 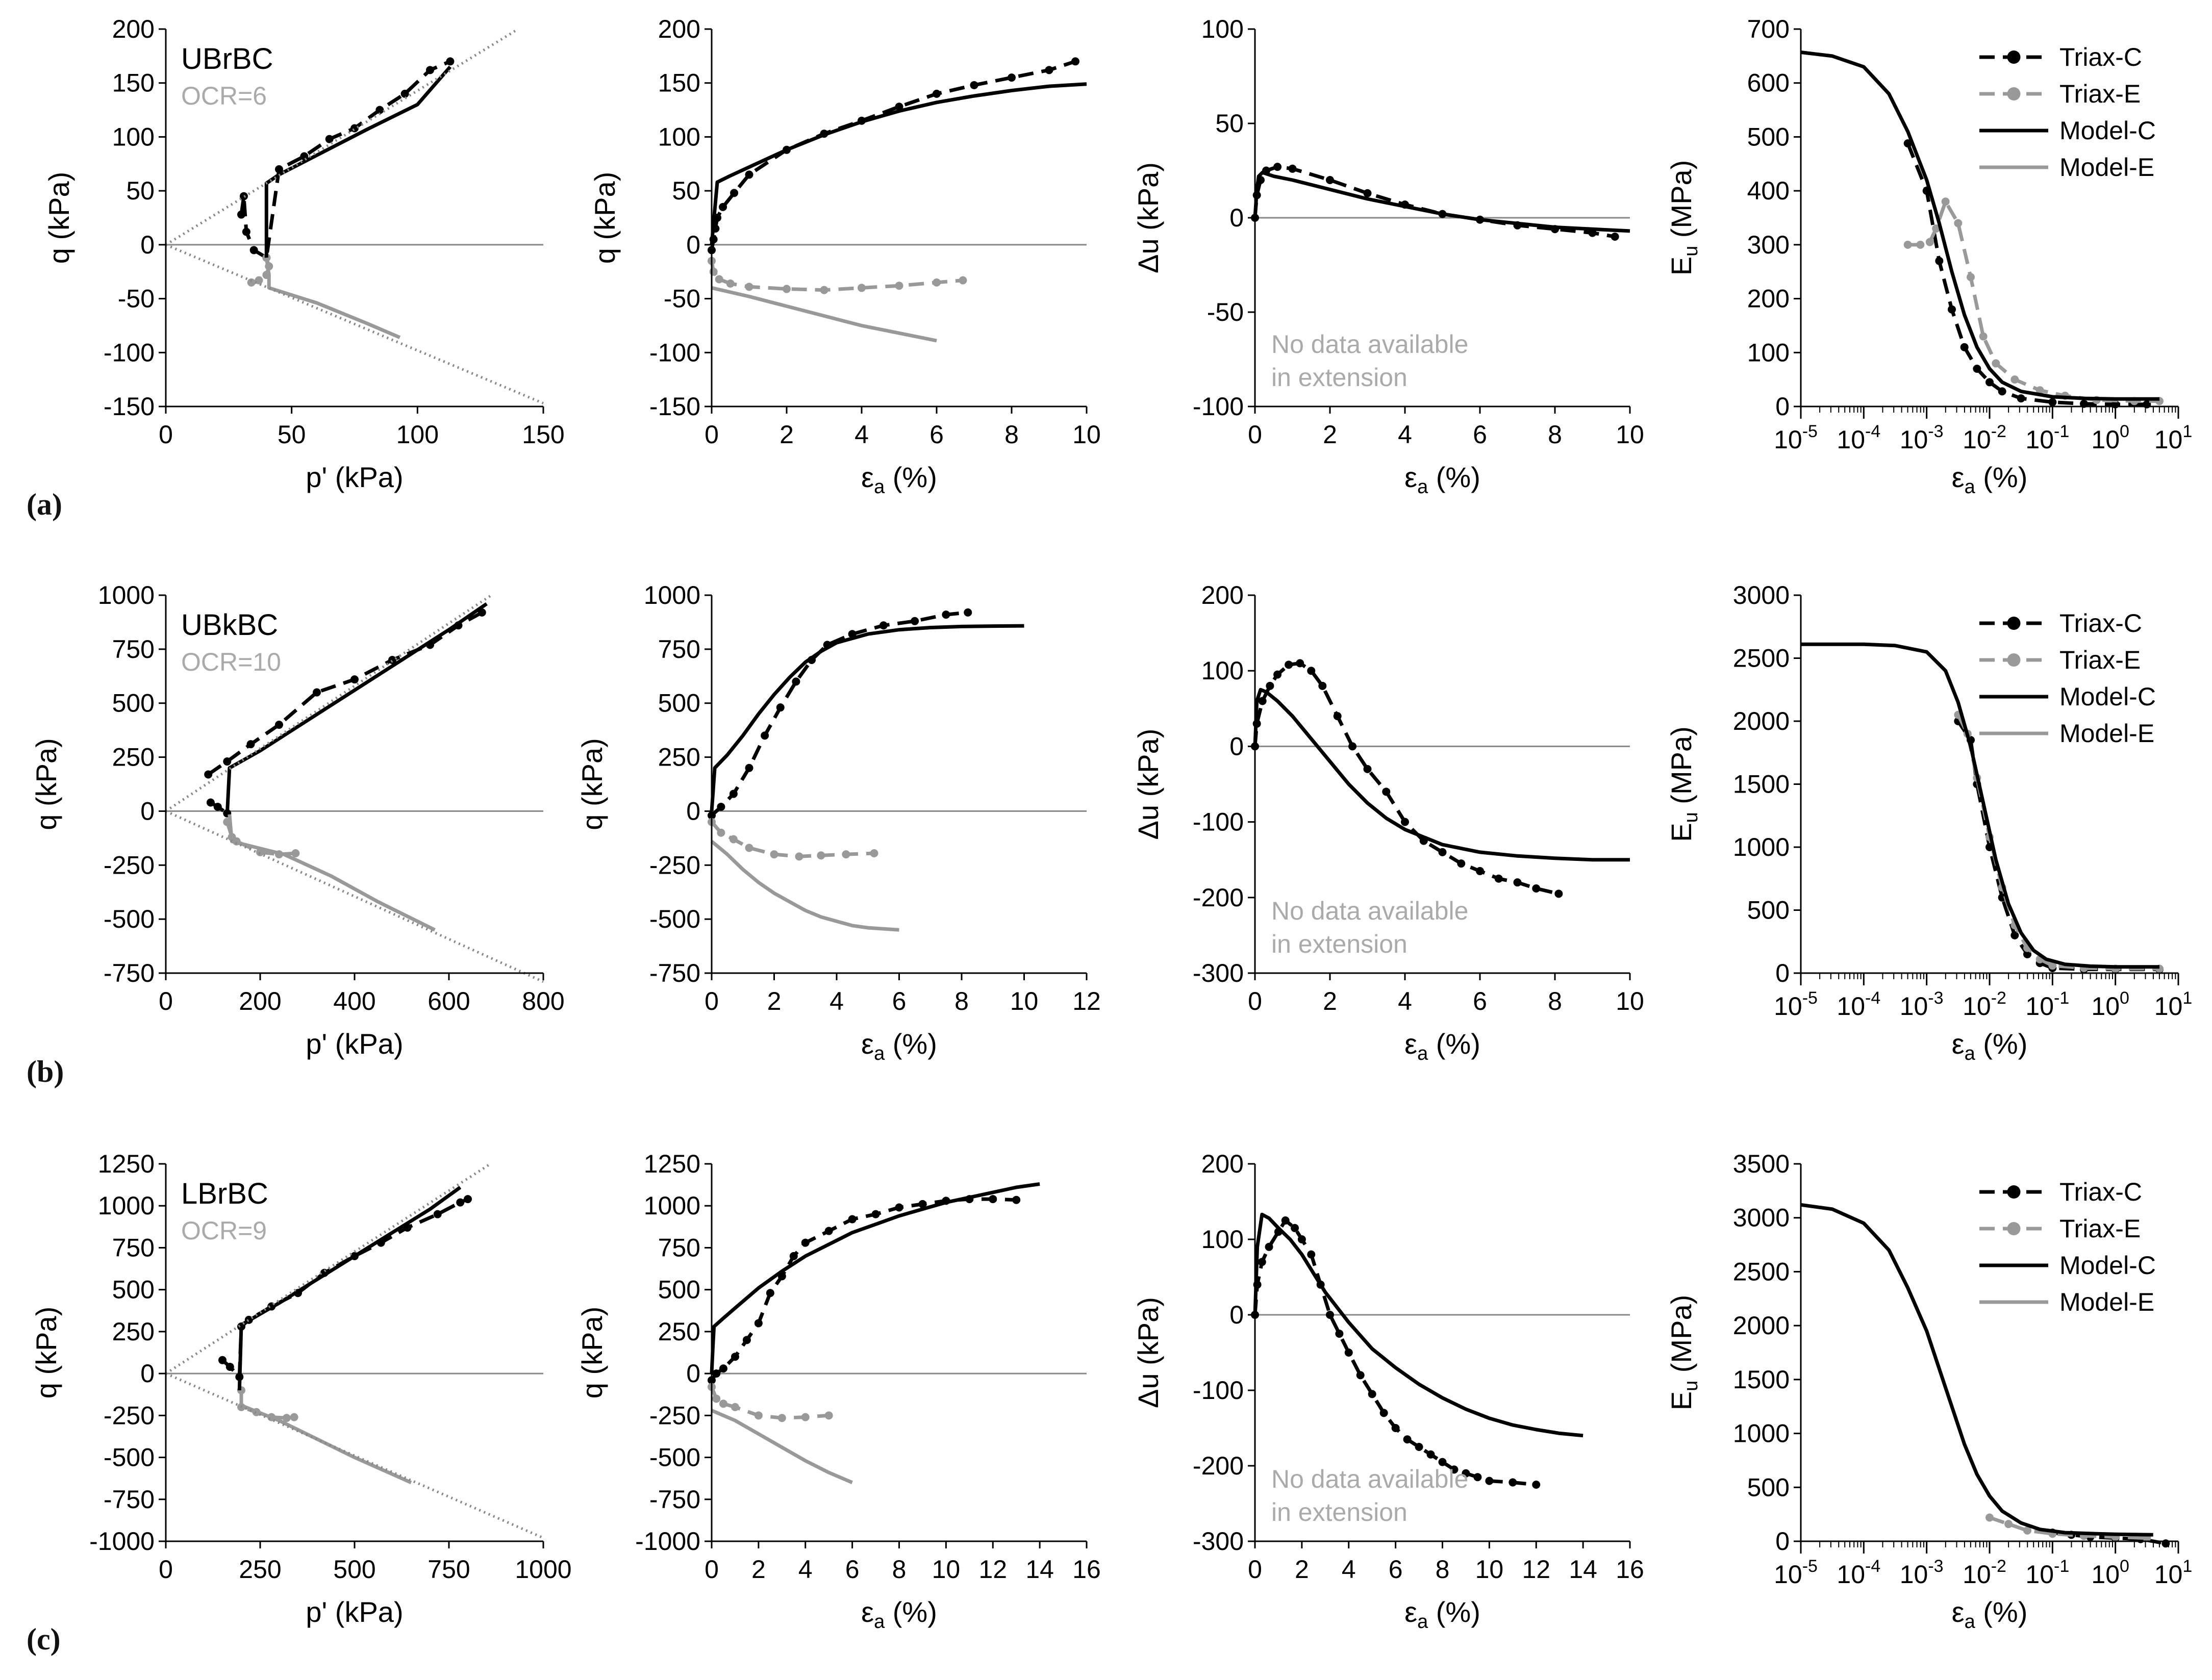 What do you see at coordinates (1762, 847) in the screenshot?
I see `y-tick-label: 1000` at bounding box center [1762, 847].